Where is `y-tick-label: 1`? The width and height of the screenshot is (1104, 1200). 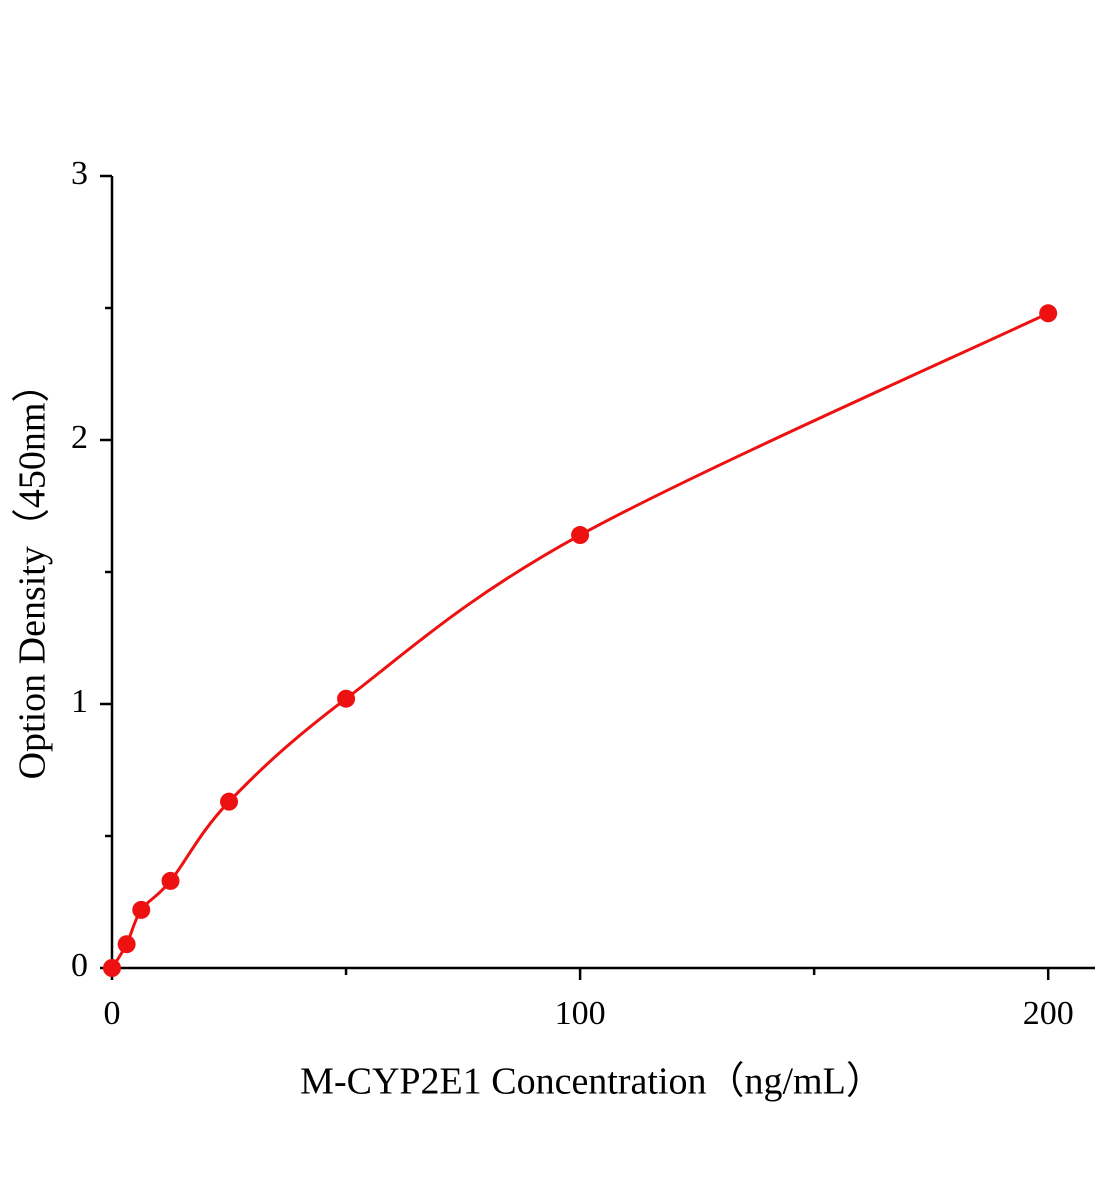 y-tick-label: 1 is located at coordinates (79, 701).